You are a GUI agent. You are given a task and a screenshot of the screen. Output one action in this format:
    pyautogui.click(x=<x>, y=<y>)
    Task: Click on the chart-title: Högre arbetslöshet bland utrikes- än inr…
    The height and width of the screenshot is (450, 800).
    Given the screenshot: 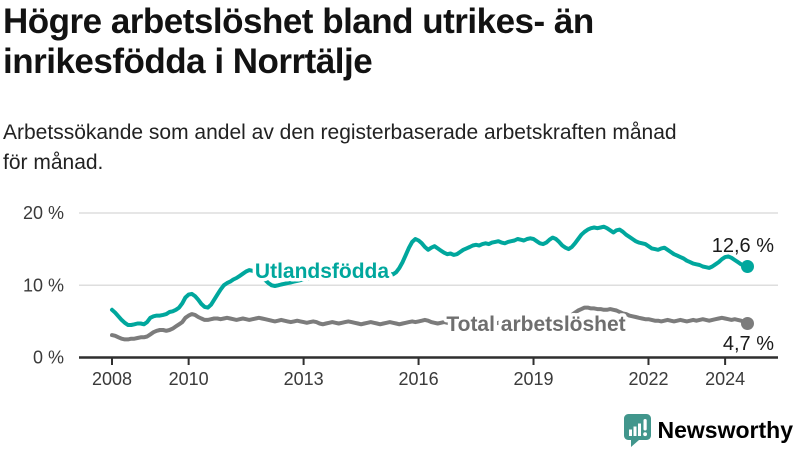 What is the action you would take?
    pyautogui.click(x=298, y=41)
    